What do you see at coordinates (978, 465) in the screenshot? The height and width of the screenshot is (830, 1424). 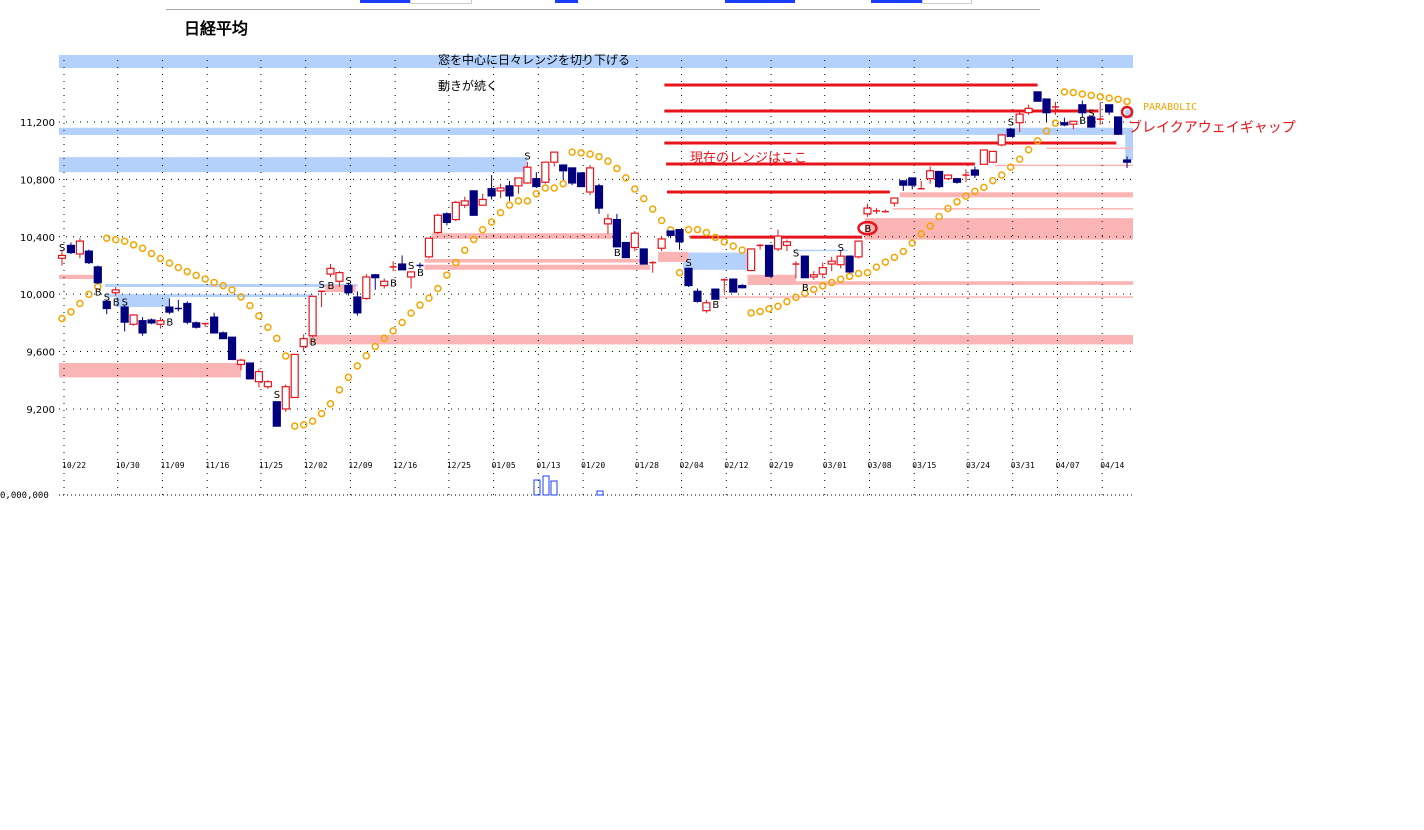 I see `x-tick-label: 03/24` at bounding box center [978, 465].